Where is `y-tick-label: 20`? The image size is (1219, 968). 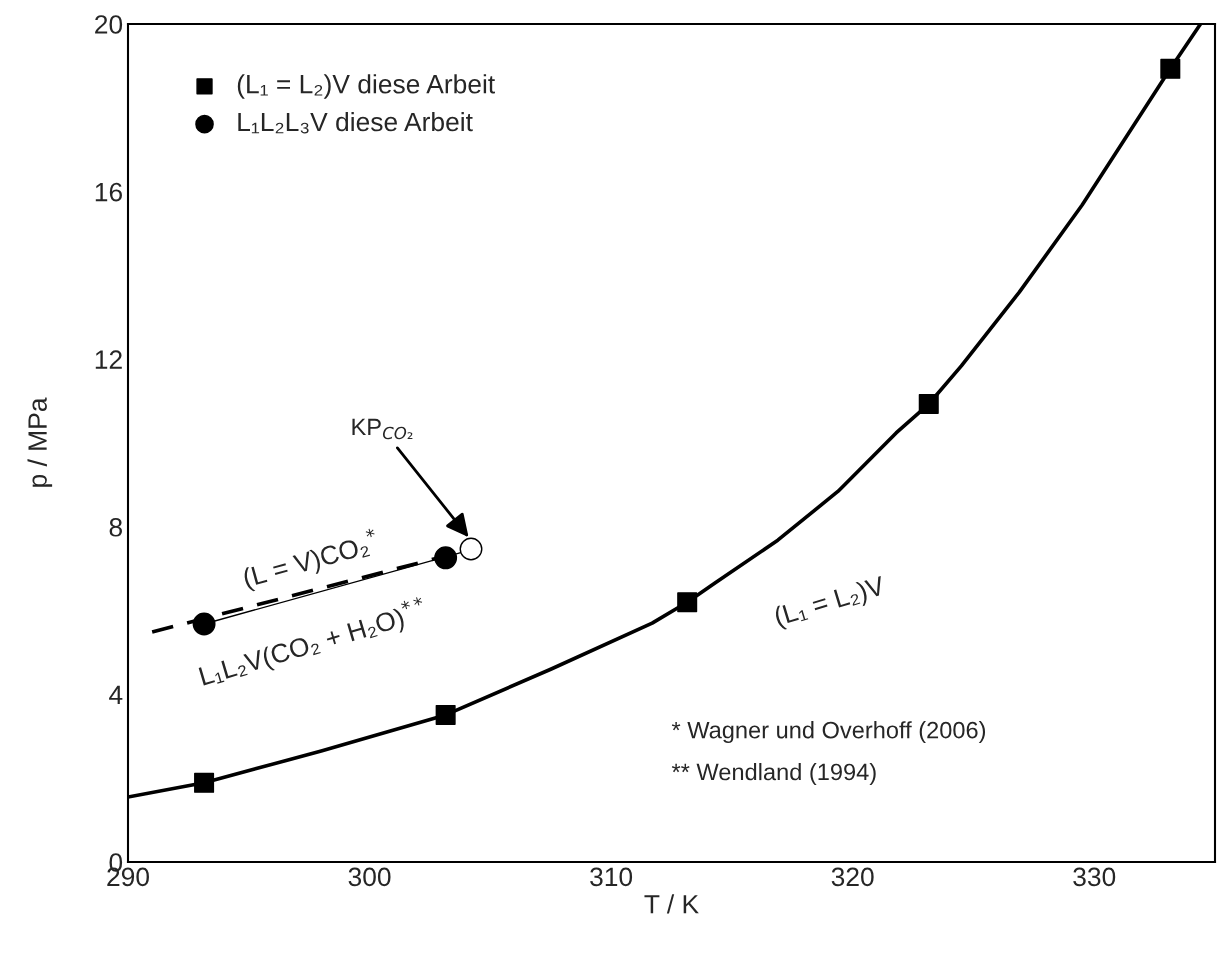 y-tick-label: 20 is located at coordinates (109, 24).